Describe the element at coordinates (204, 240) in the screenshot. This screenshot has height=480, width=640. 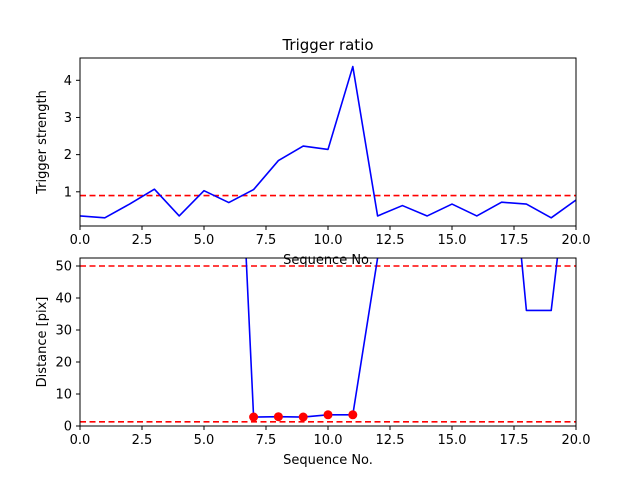
I see `top-x-tick-label-2: 5.0` at that location.